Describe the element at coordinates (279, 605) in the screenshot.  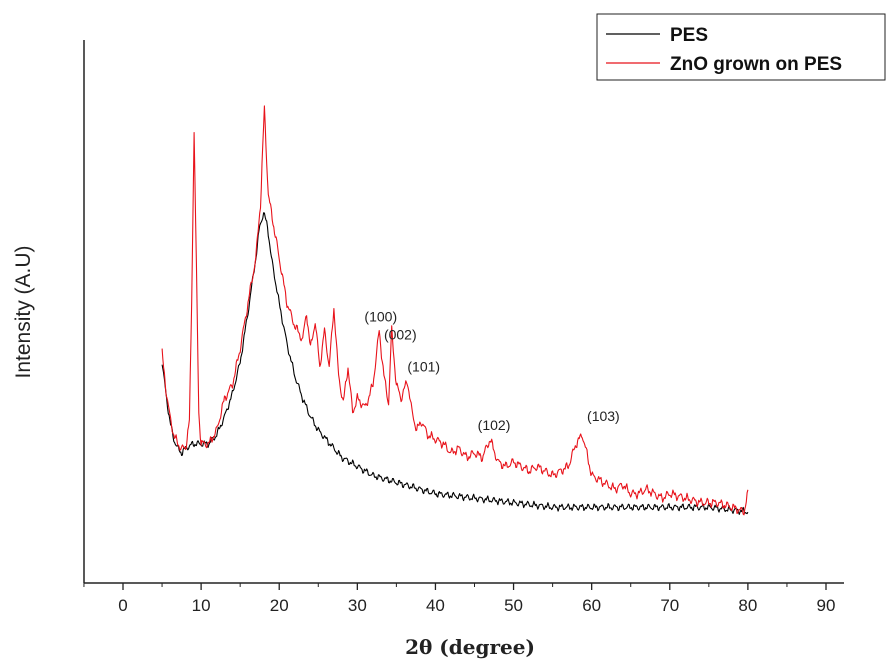
I see `x-tick-label: 20` at that location.